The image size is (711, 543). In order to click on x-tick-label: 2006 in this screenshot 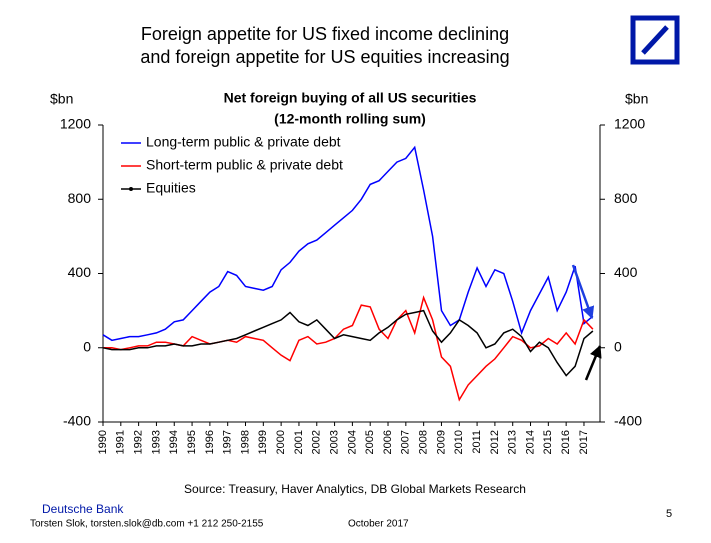, I will do `click(388, 442)`.